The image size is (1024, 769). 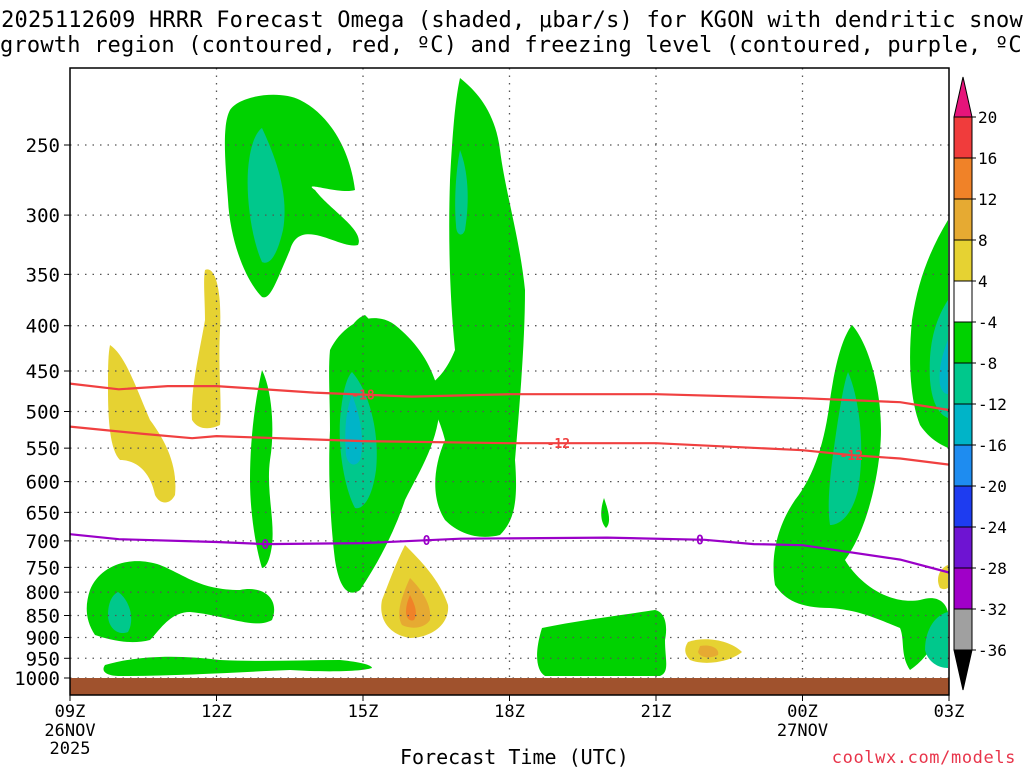 What do you see at coordinates (363, 396) in the screenshot?
I see `contour-label: -18` at bounding box center [363, 396].